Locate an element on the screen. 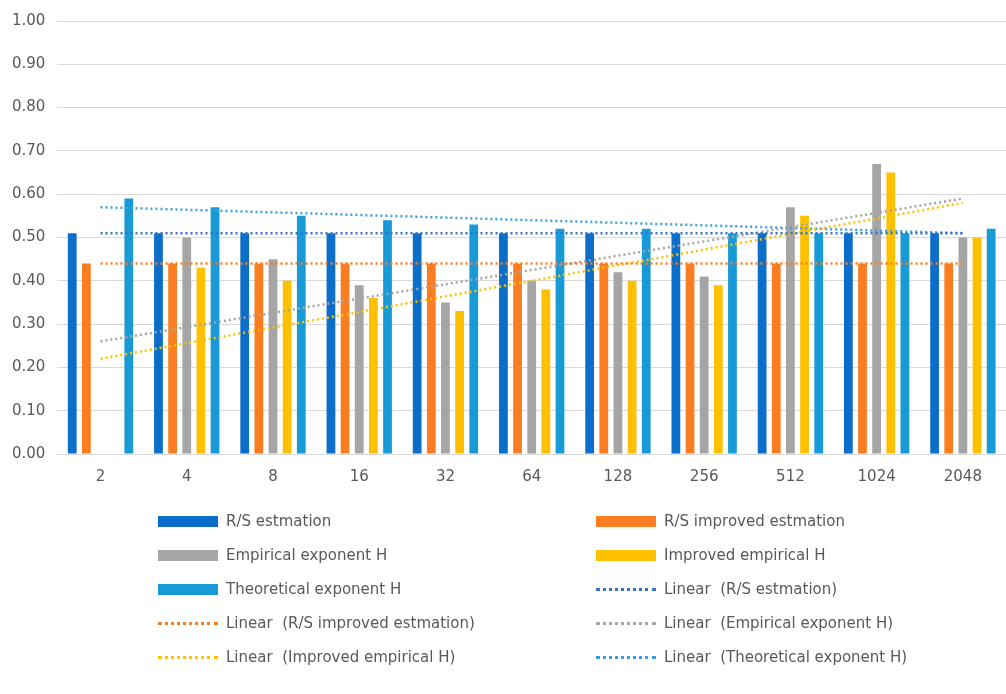  y-tick-label: 0.70 is located at coordinates (28, 149).